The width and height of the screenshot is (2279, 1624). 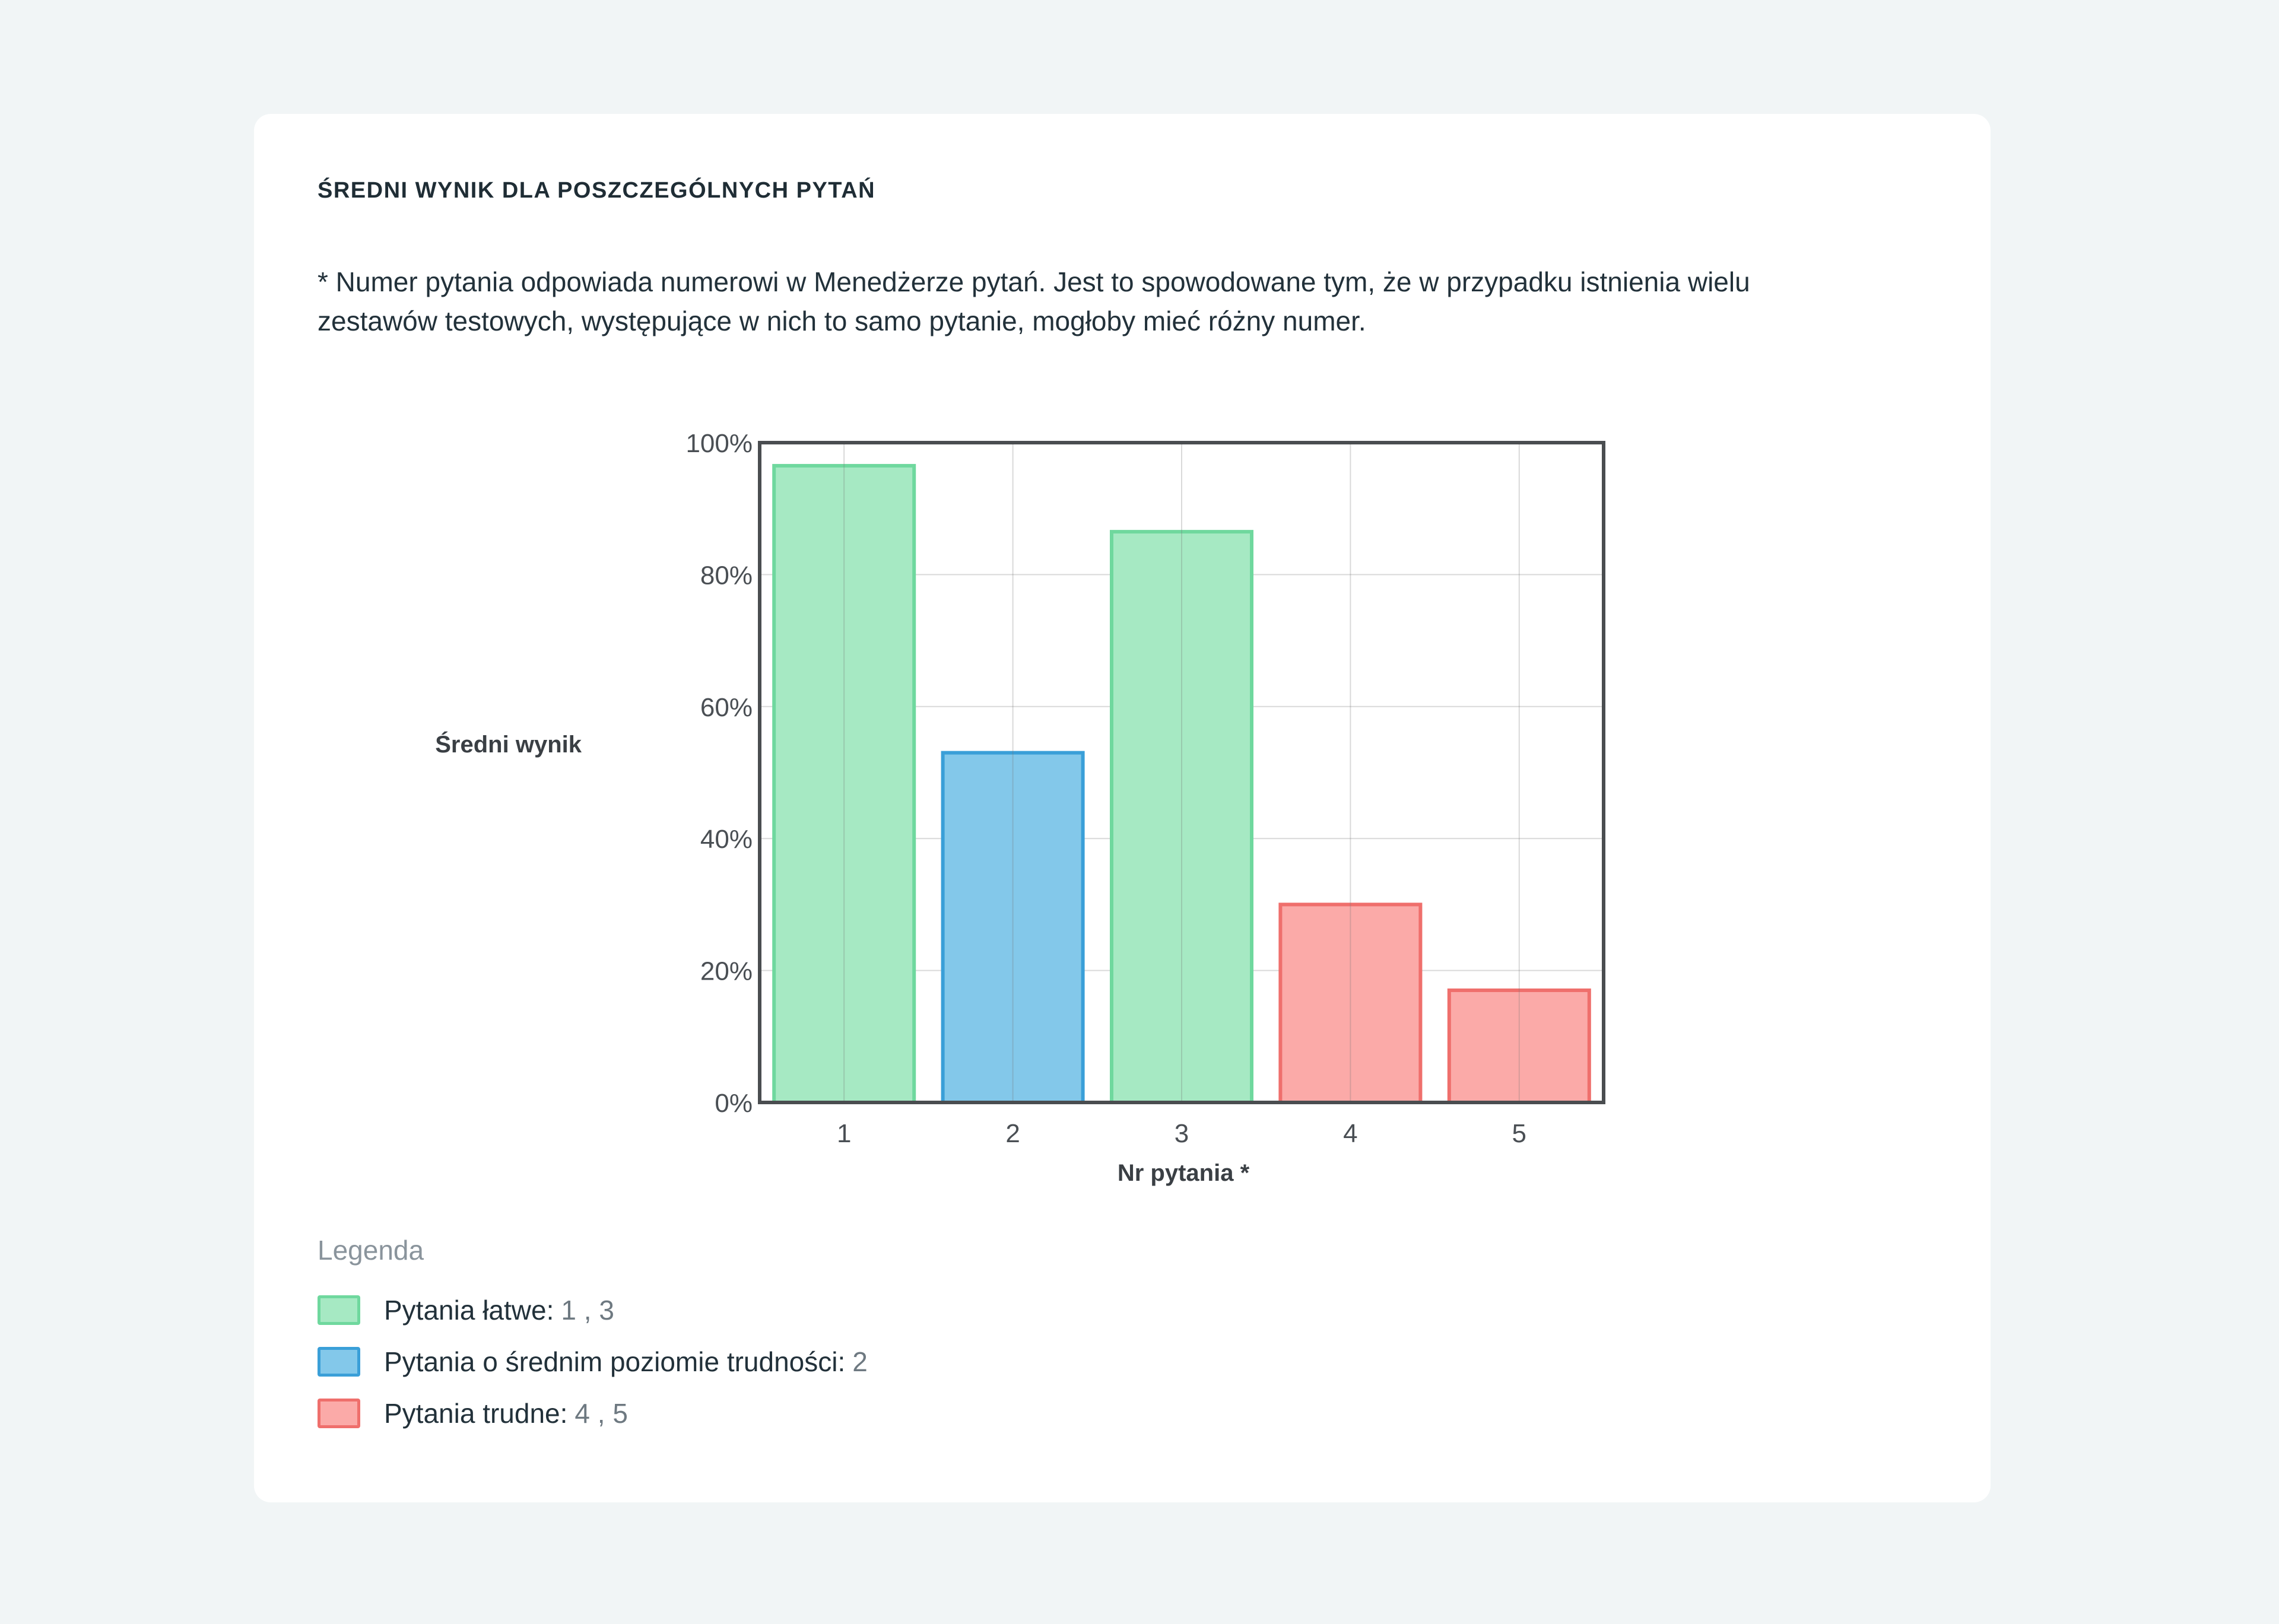 What do you see at coordinates (1182, 1133) in the screenshot?
I see `x-tick-label-3: 3` at bounding box center [1182, 1133].